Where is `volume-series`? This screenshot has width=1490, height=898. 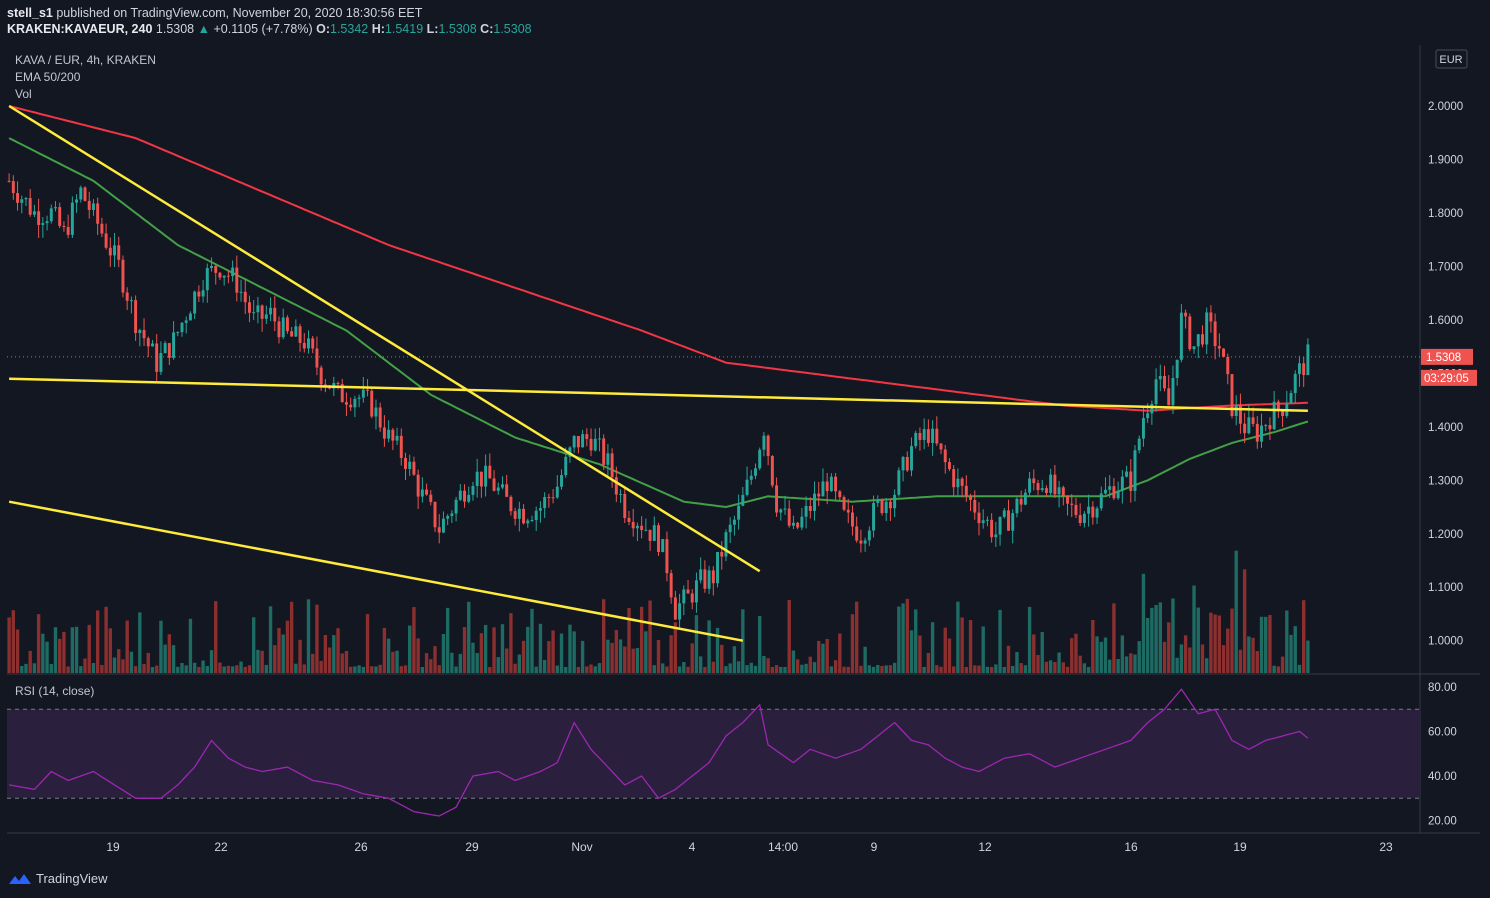
volume-series is located at coordinates (658, 611).